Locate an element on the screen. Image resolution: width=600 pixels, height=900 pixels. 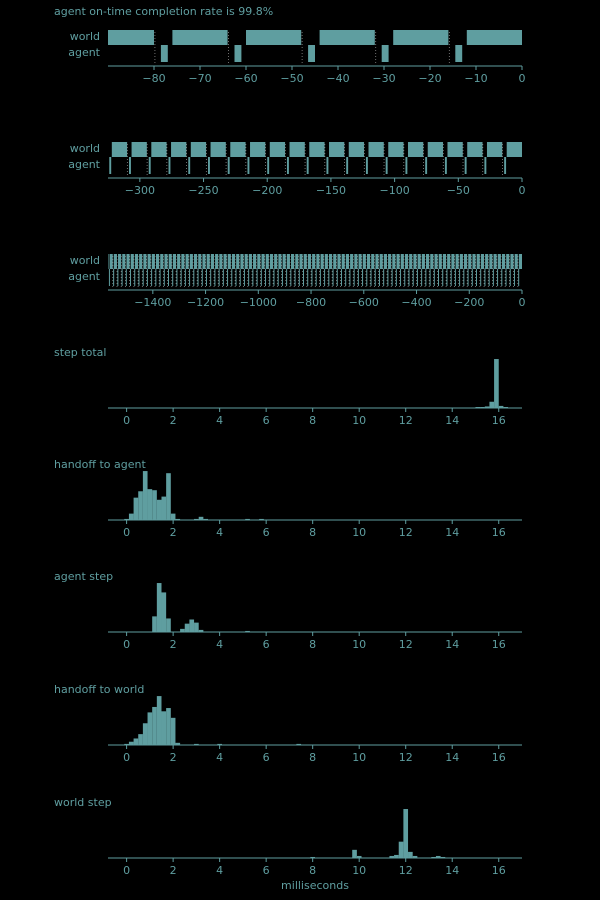
chart-title: agent on-time completion rate is 99.8% is located at coordinates (163, 11).